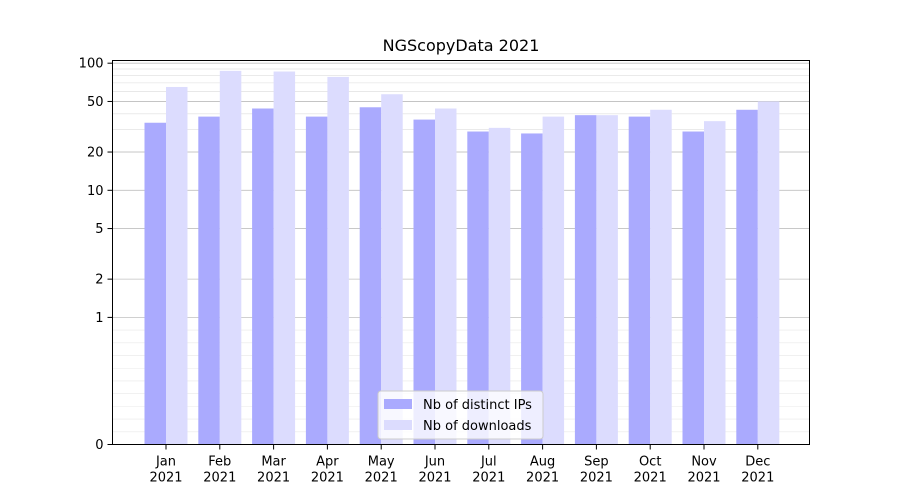 This screenshot has width=900, height=500. I want to click on x-tick-label-month: Nov, so click(704, 462).